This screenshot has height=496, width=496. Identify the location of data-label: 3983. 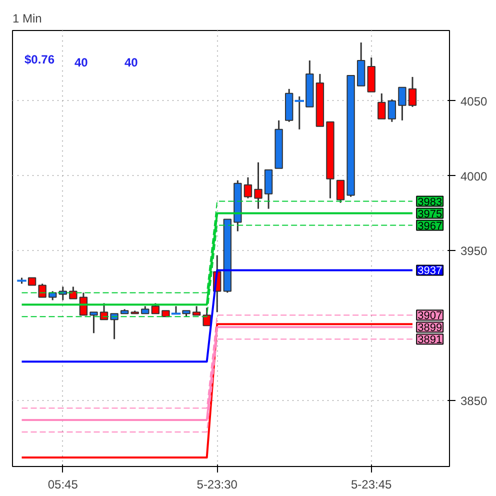
(430, 202).